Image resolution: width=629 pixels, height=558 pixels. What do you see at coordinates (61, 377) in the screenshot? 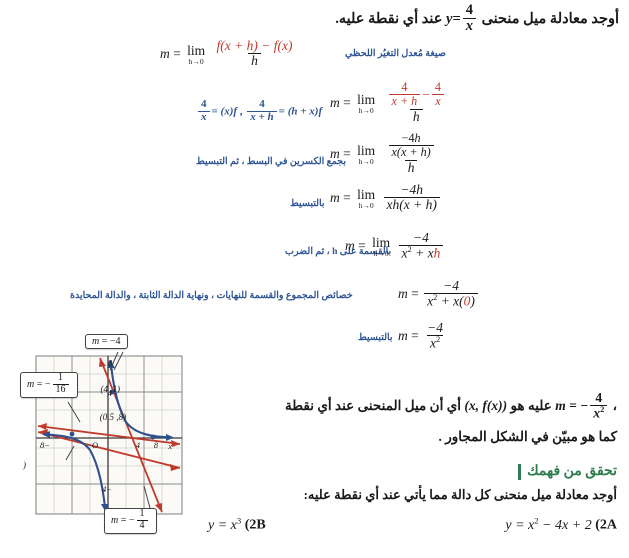
I see `callout-left-num: 1` at bounding box center [61, 377].